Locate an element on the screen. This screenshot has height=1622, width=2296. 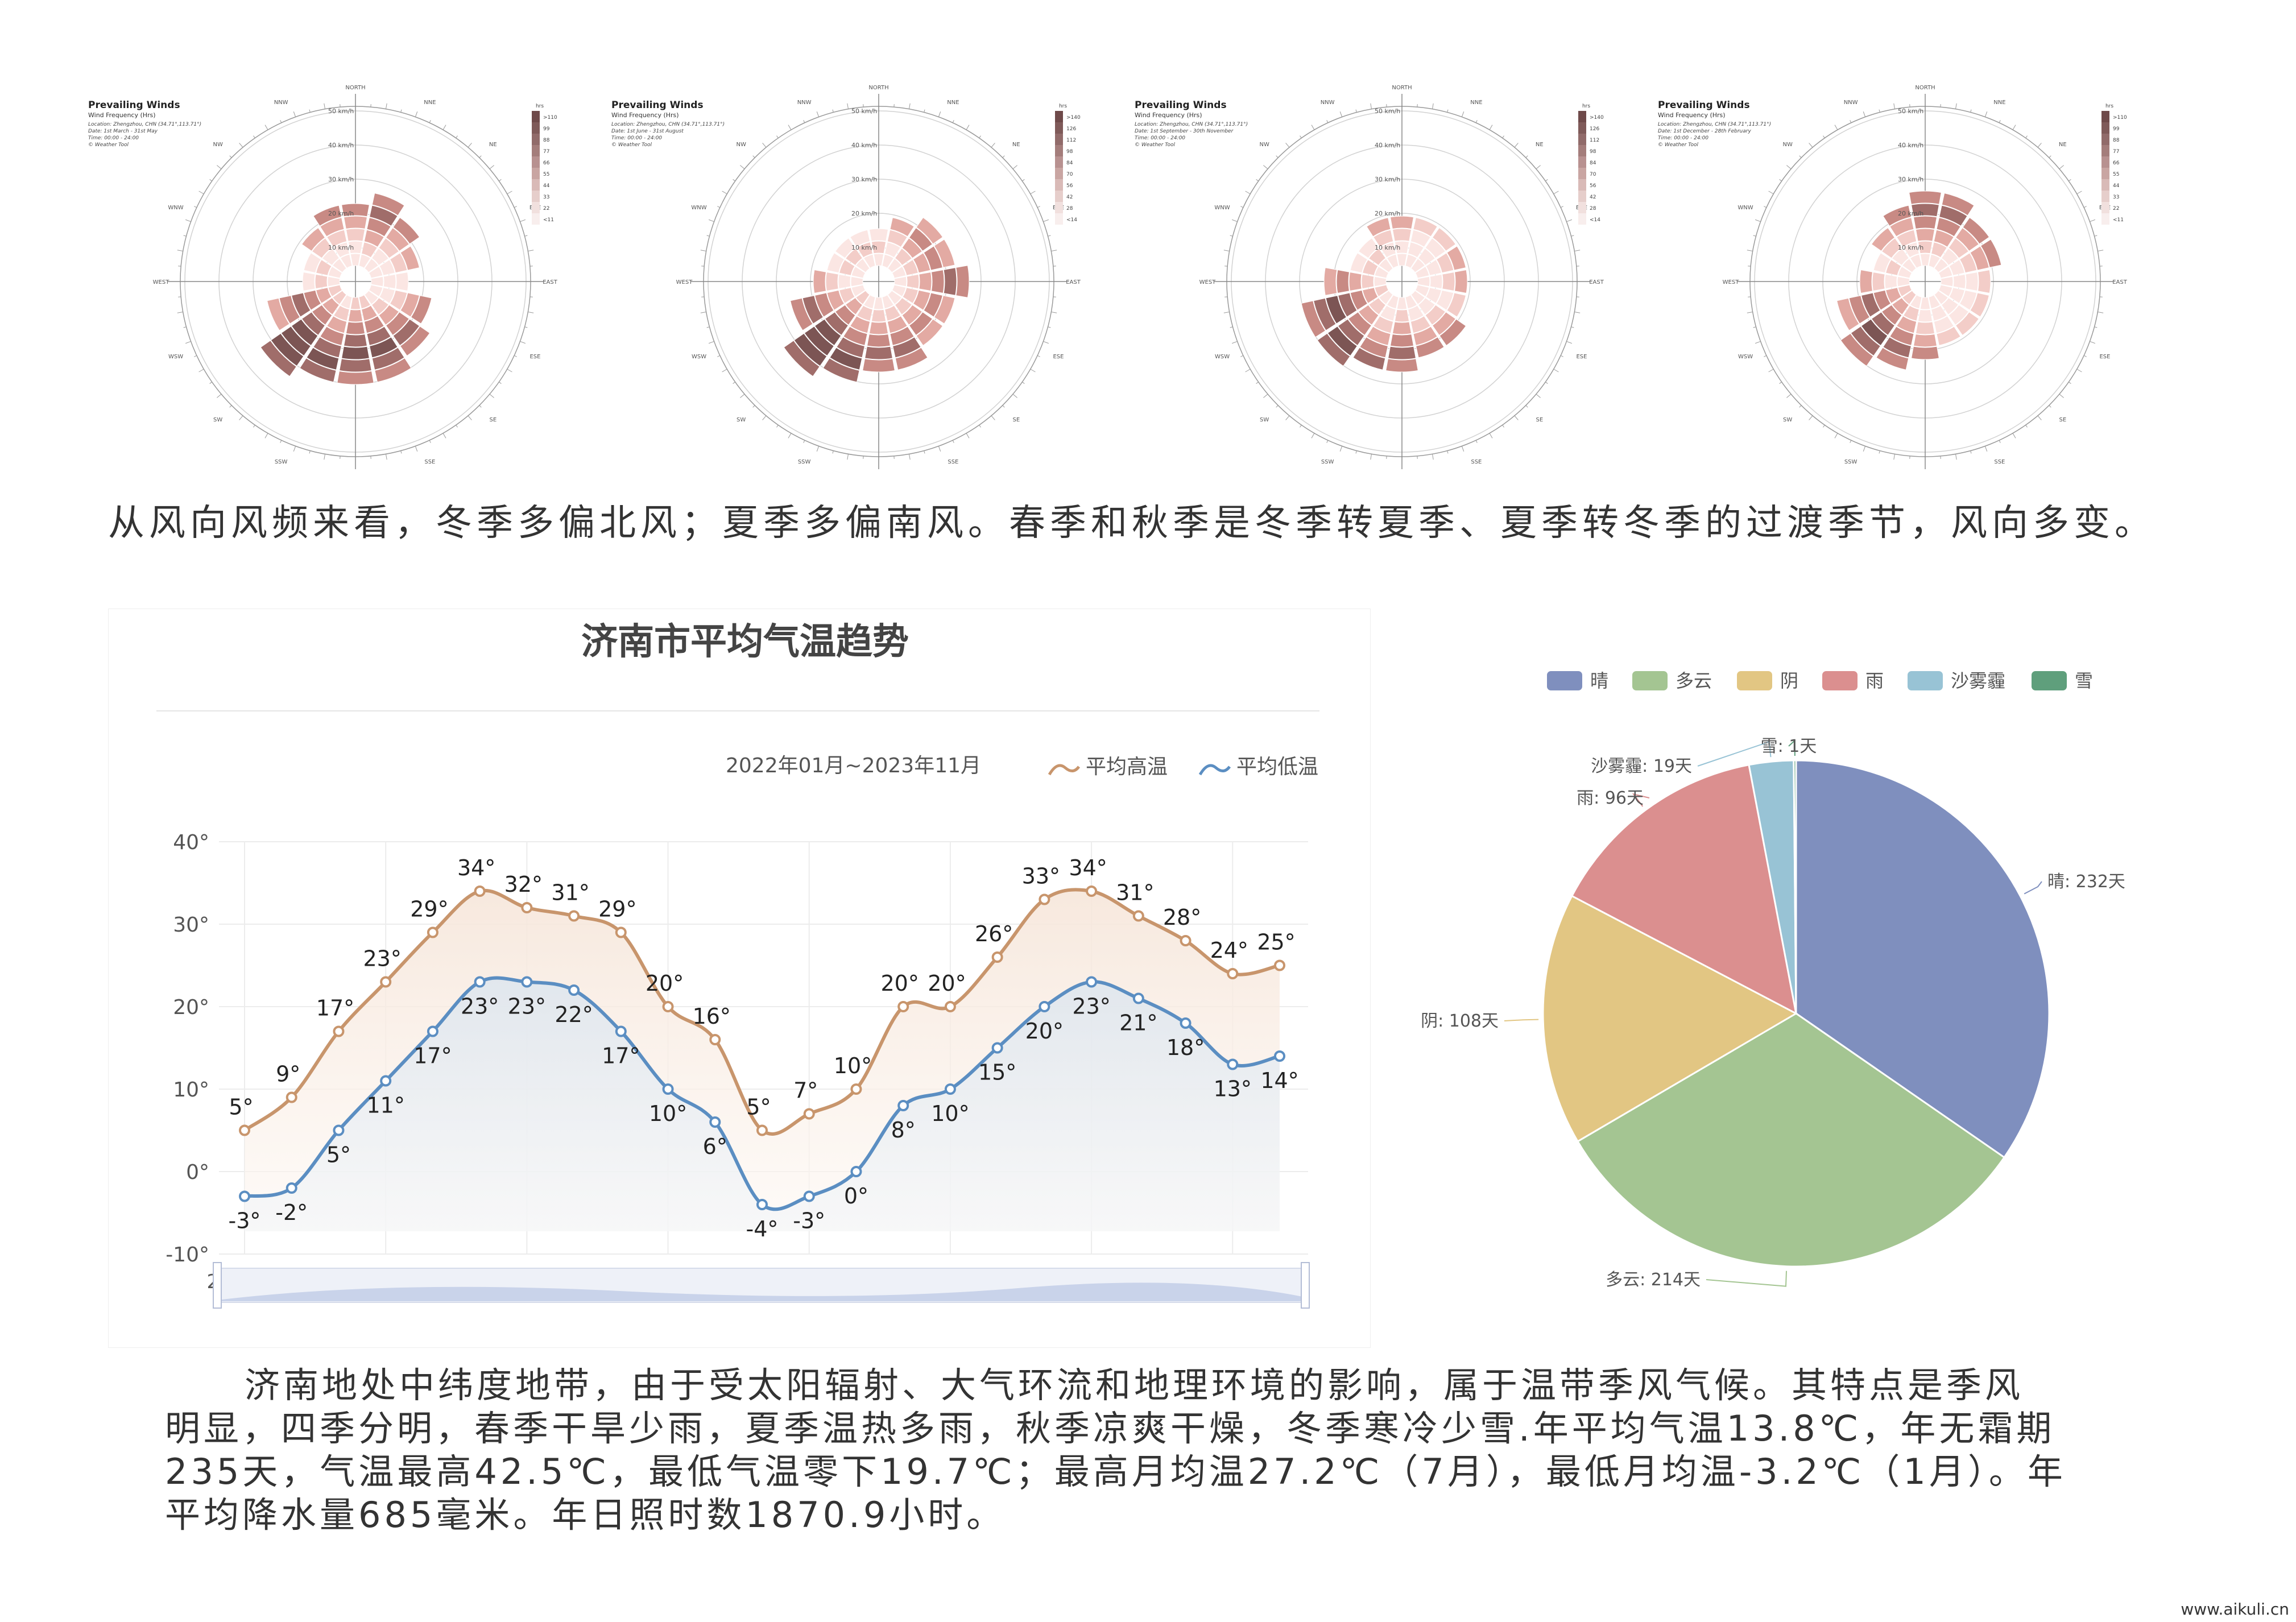
pie-legend-item: 多云 is located at coordinates (1672, 681).